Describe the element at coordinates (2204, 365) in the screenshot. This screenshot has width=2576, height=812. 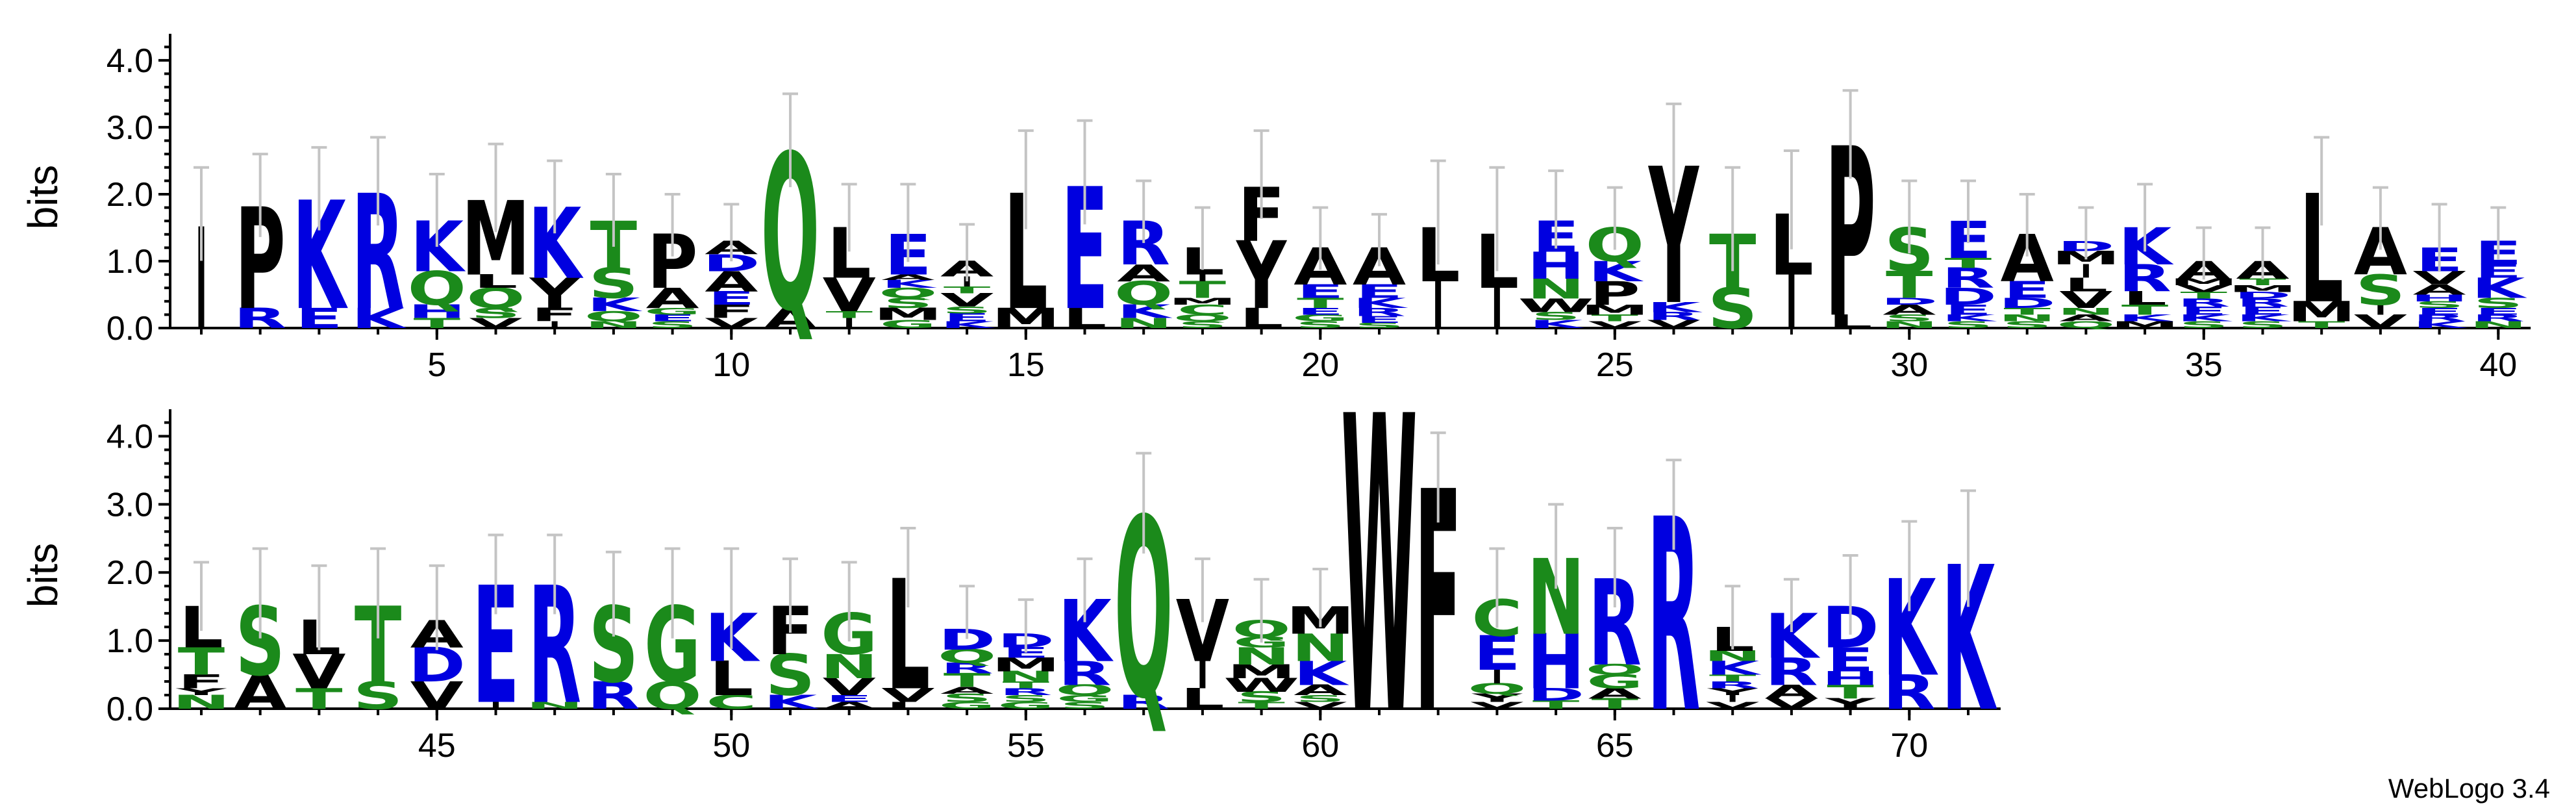
I see `x-tick-label: 35` at that location.